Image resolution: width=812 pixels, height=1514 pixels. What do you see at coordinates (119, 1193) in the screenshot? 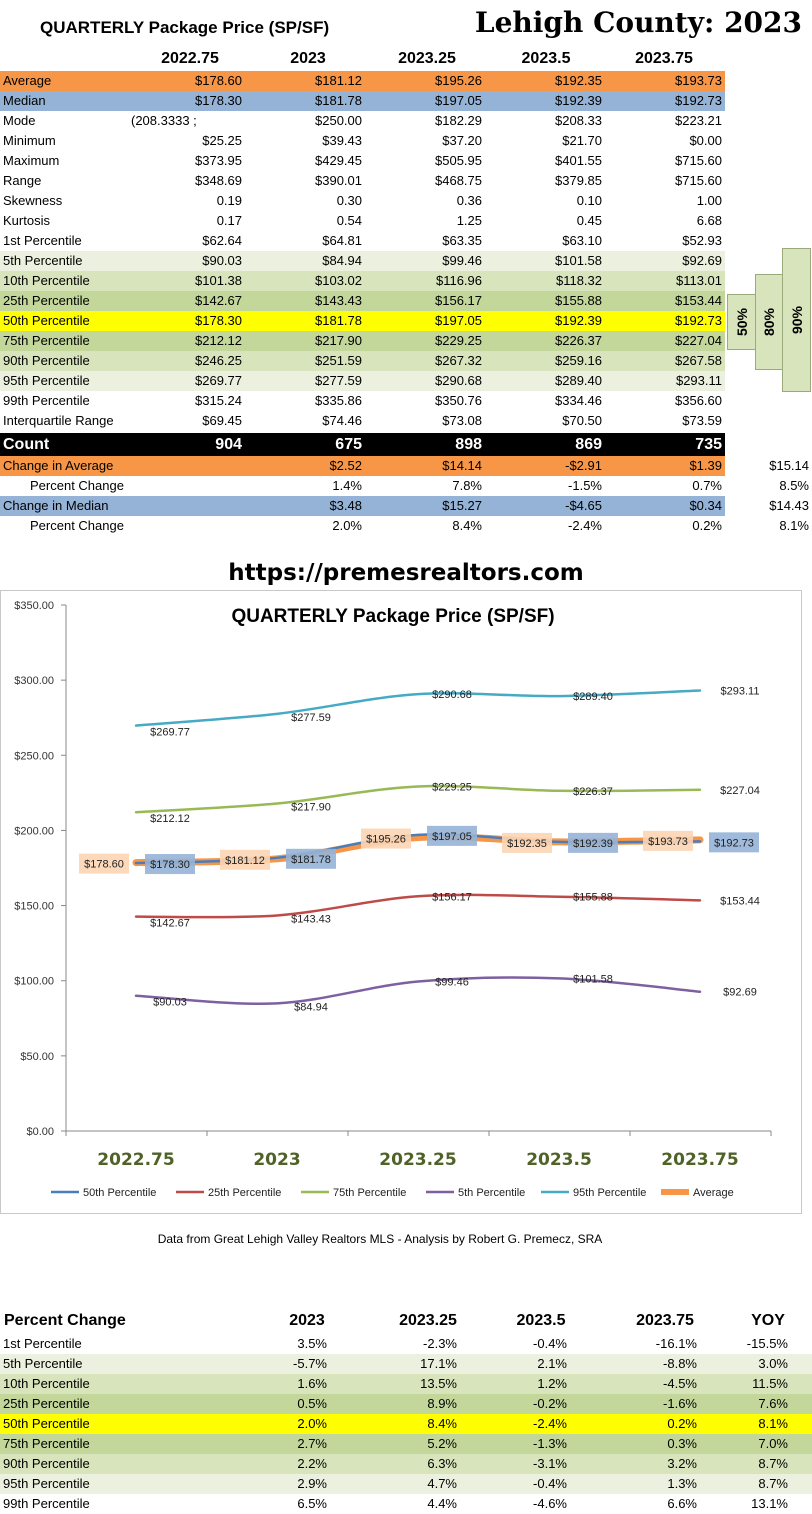
I see `legend-label: 50th Percentile` at bounding box center [119, 1193].